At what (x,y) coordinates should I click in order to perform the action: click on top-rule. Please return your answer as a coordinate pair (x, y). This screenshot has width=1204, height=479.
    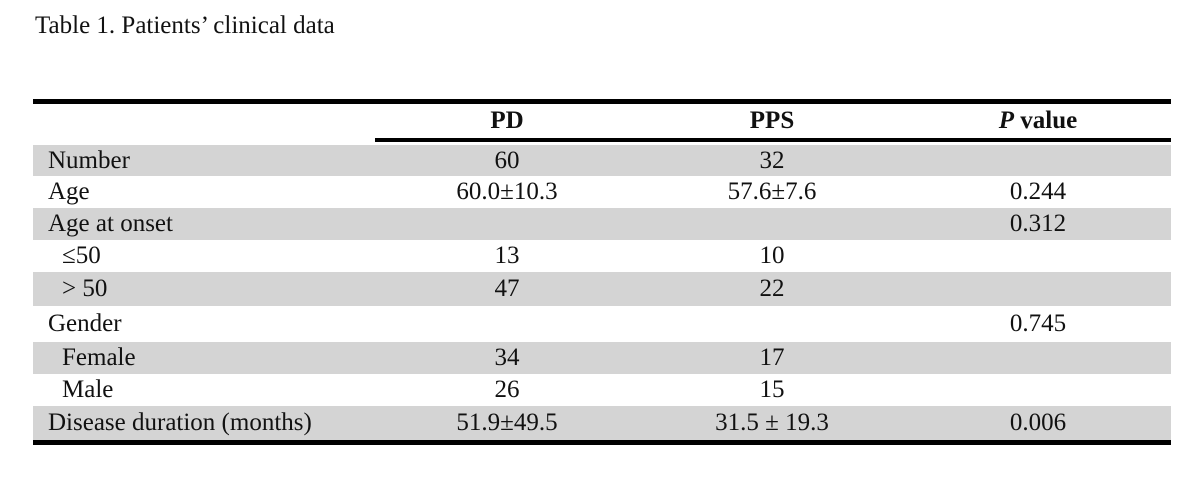
    Looking at the image, I should click on (602, 101).